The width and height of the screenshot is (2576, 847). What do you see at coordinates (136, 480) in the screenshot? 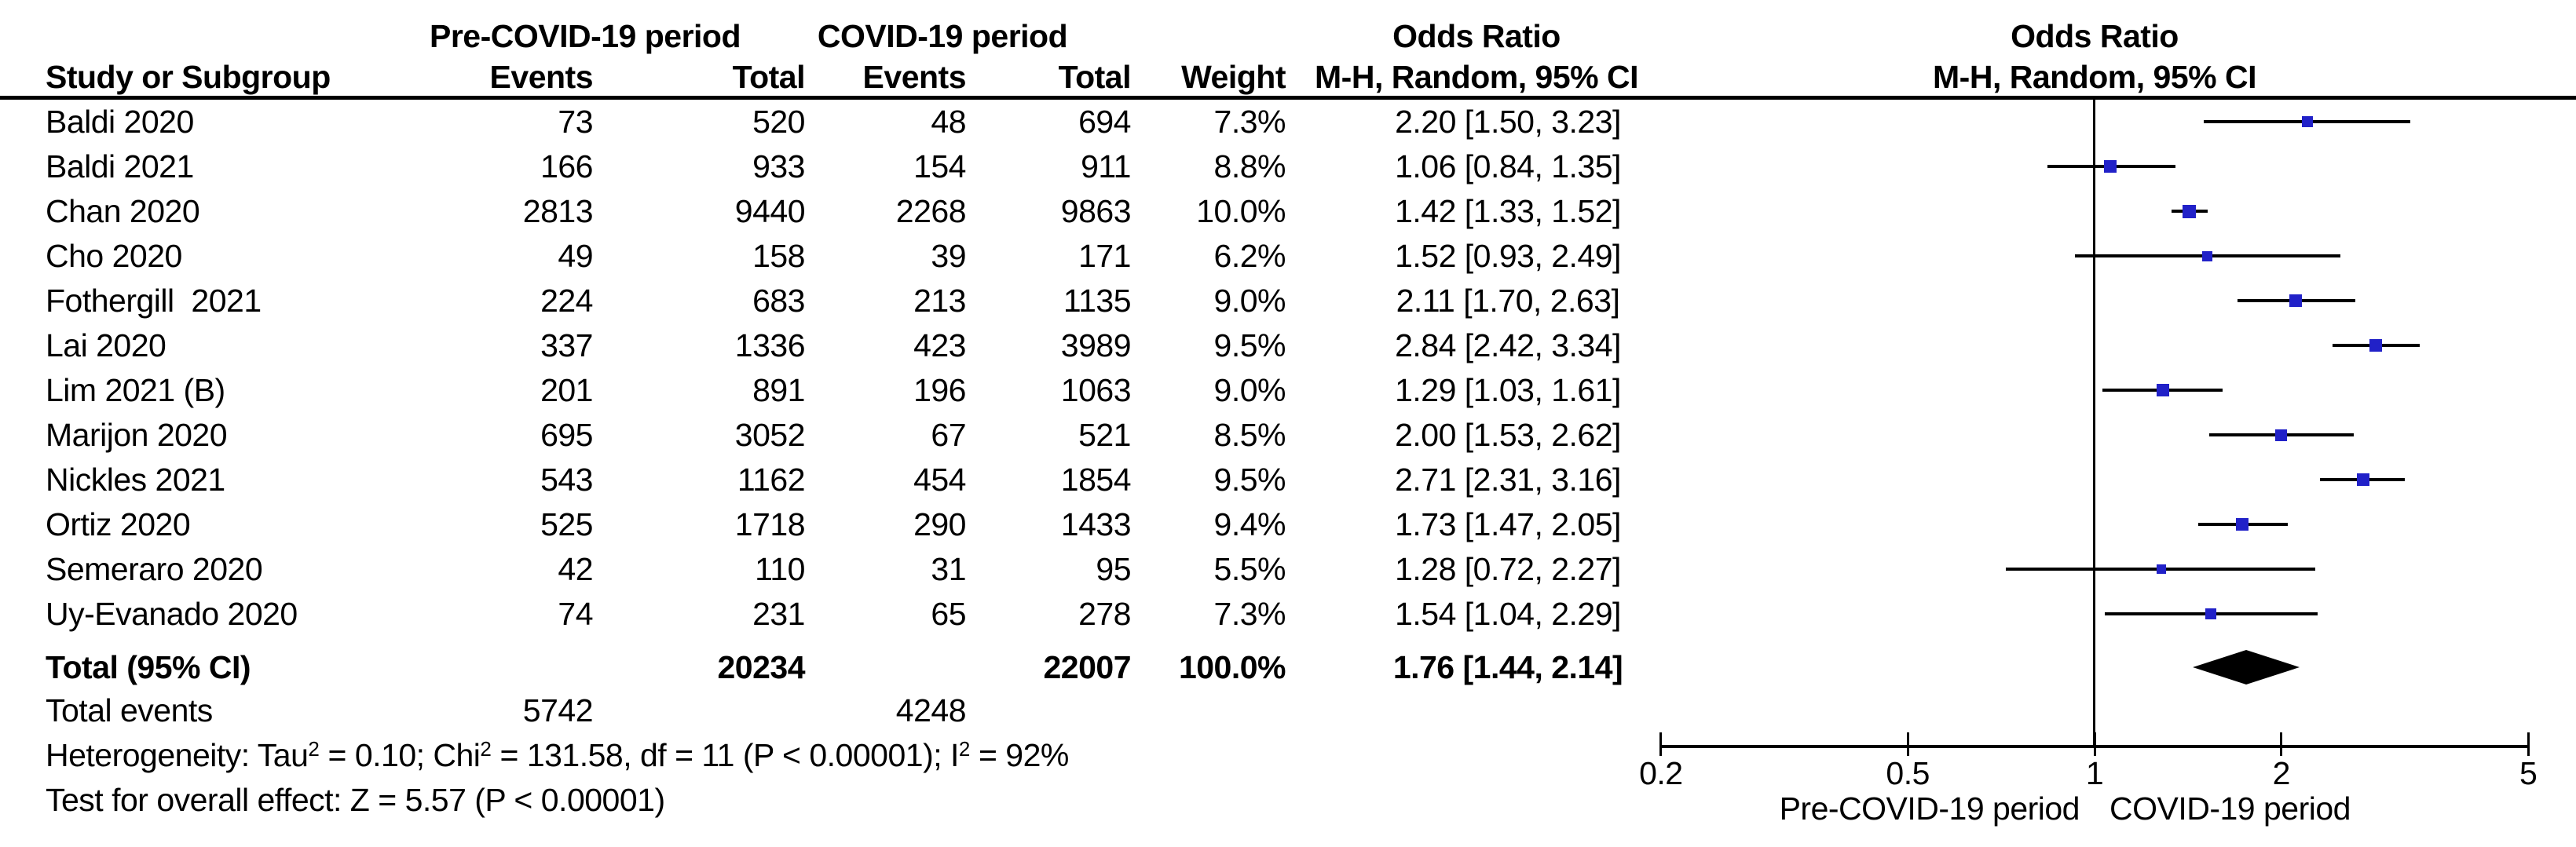
I see `study-name: Nickles 2021` at bounding box center [136, 480].